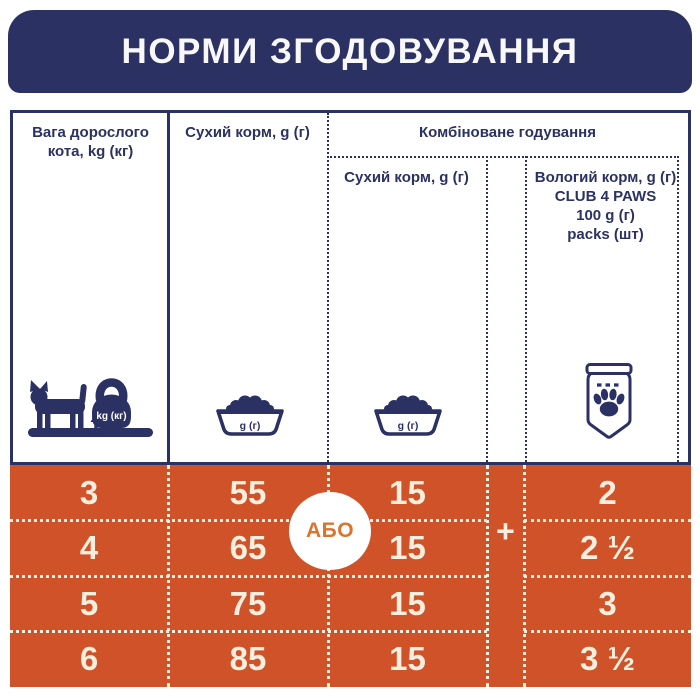 The width and height of the screenshot is (700, 700). Describe the element at coordinates (247, 132) in the screenshot. I see `dry-food-column-header: Сухий корм, g (г)` at that location.